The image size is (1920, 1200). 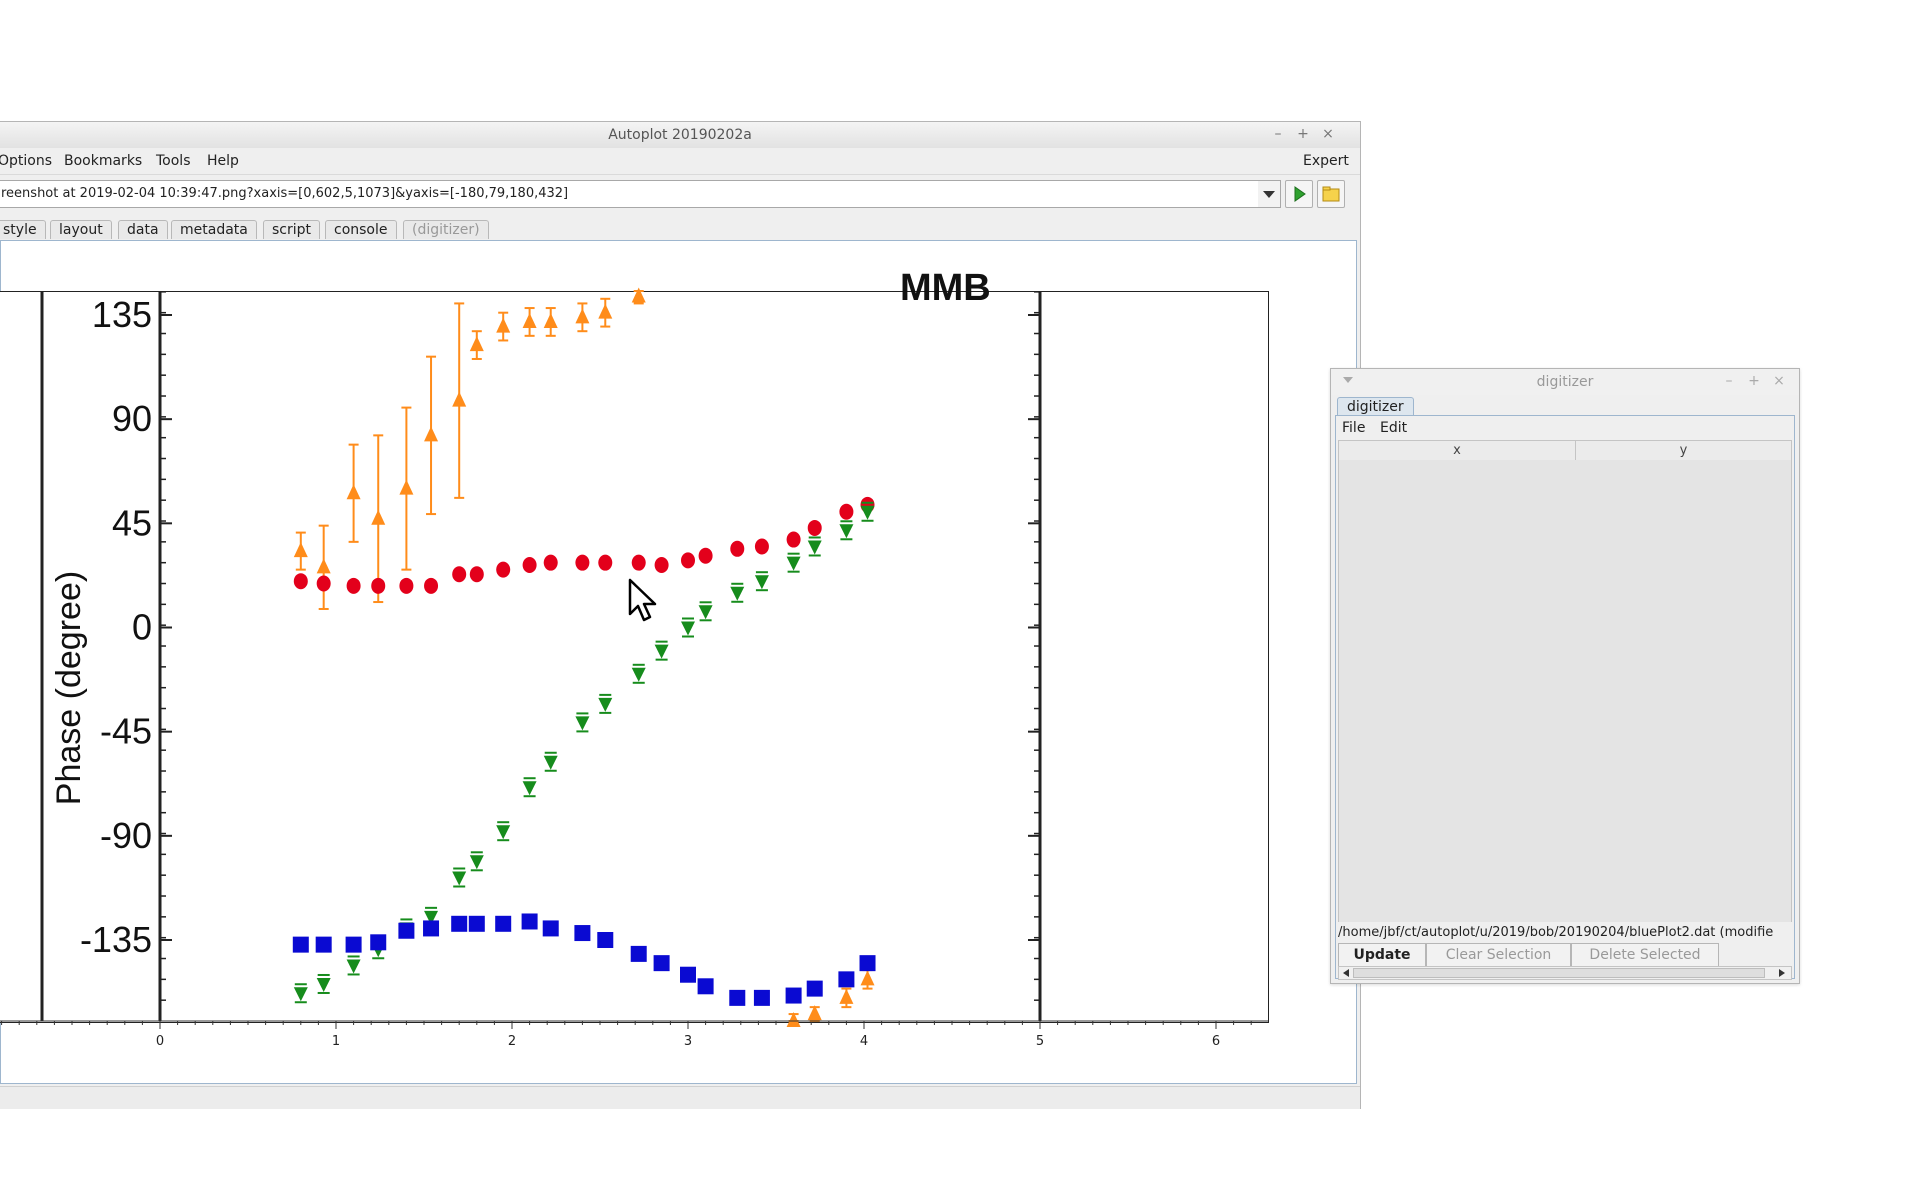 What do you see at coordinates (173, 161) in the screenshot?
I see `menu-tools: Tools` at bounding box center [173, 161].